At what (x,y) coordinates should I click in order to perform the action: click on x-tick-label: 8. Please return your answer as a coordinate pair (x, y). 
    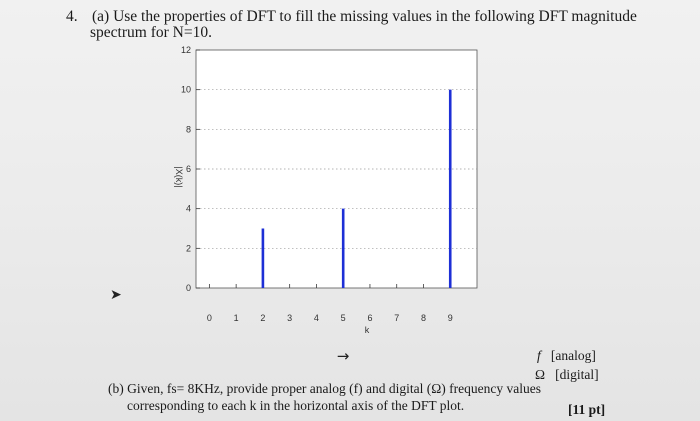
    Looking at the image, I should click on (423, 318).